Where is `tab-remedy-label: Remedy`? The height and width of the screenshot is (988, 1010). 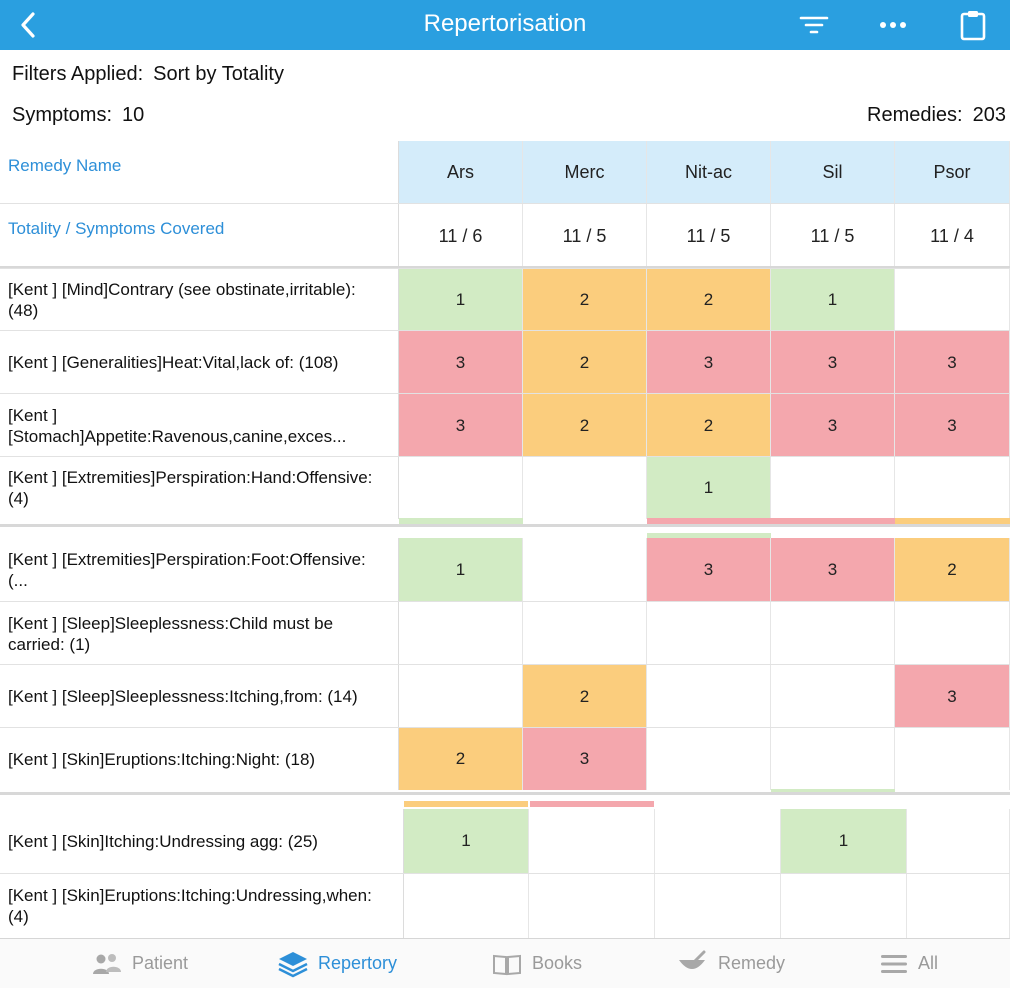 tab-remedy-label: Remedy is located at coordinates (752, 963).